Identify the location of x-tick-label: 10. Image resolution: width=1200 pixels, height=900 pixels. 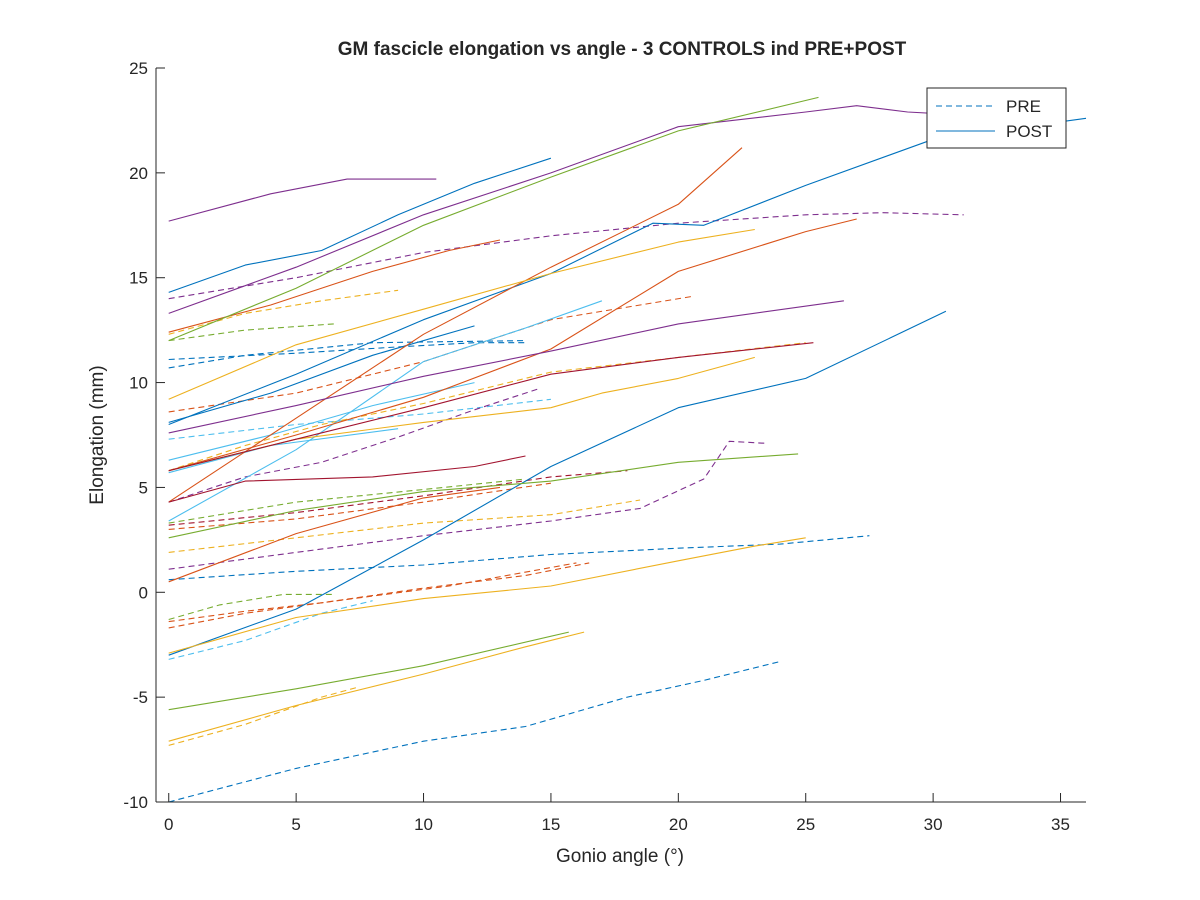
(423, 824).